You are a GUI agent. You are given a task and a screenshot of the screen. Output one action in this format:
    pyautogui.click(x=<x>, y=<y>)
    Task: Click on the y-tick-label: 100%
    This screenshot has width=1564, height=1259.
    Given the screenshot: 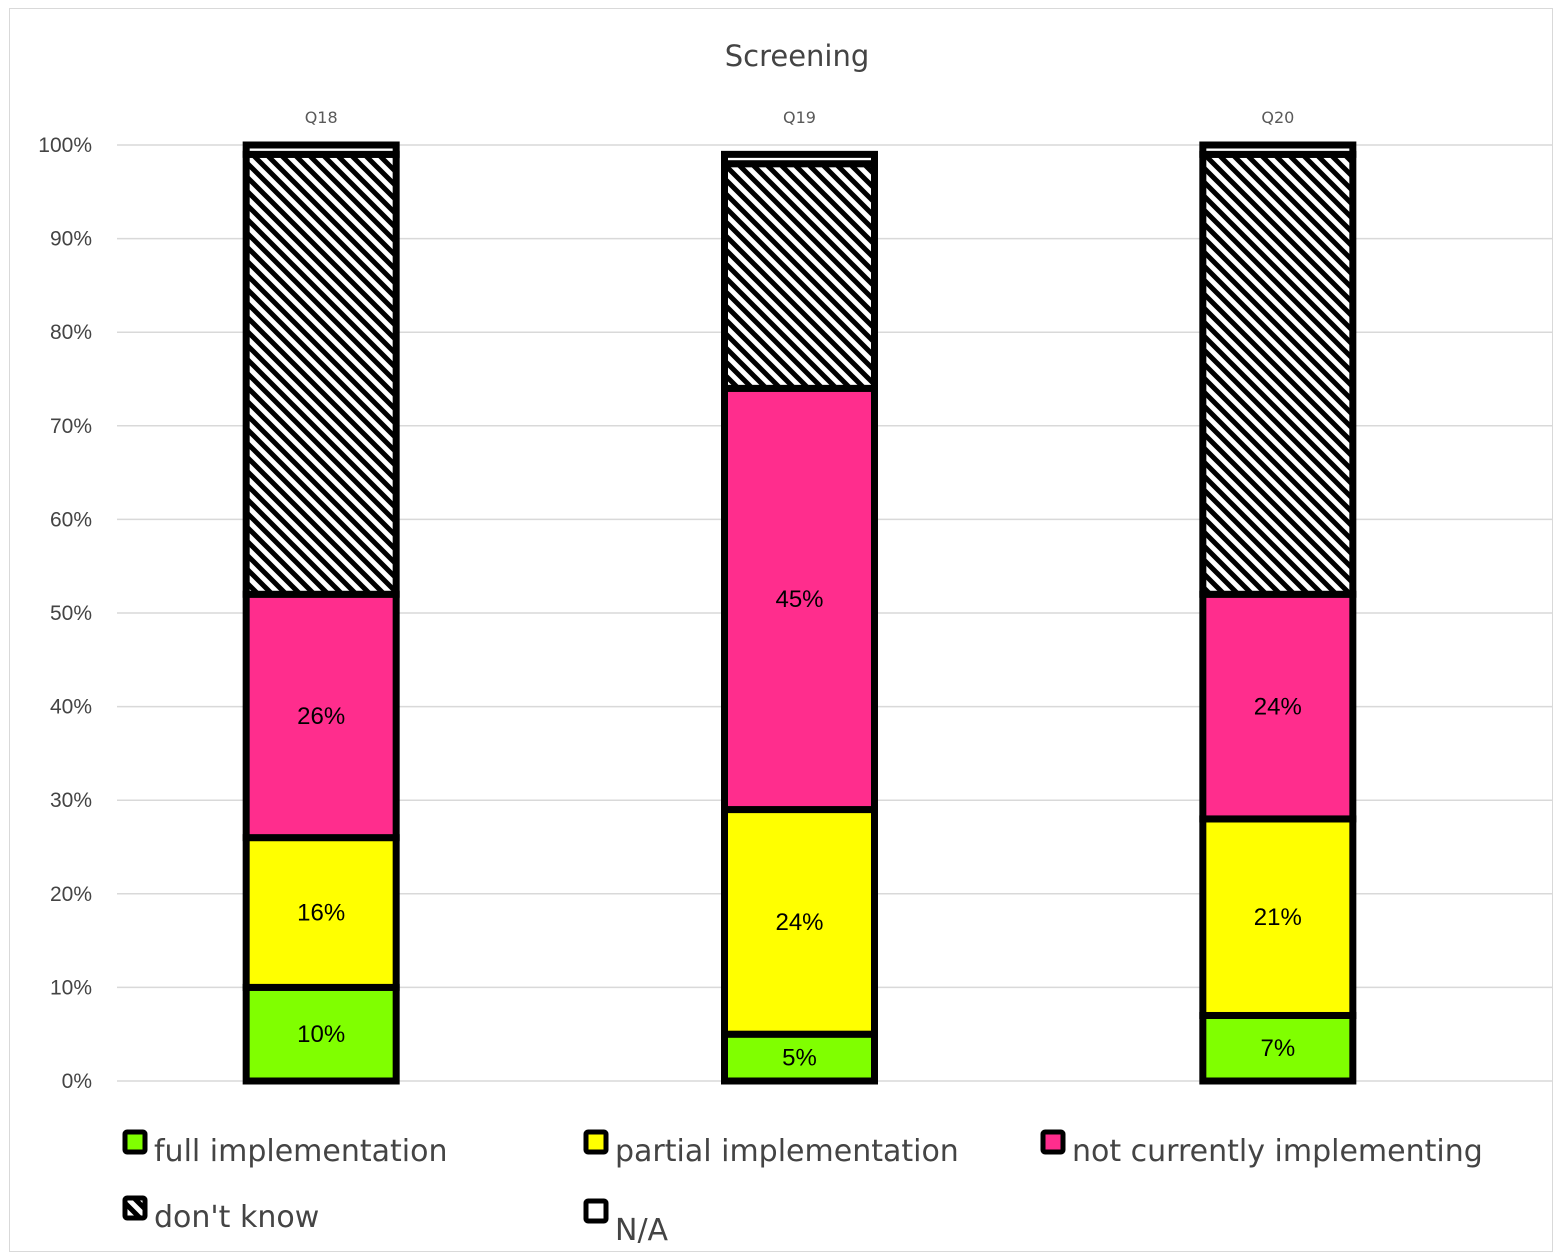 What is the action you would take?
    pyautogui.click(x=65, y=145)
    